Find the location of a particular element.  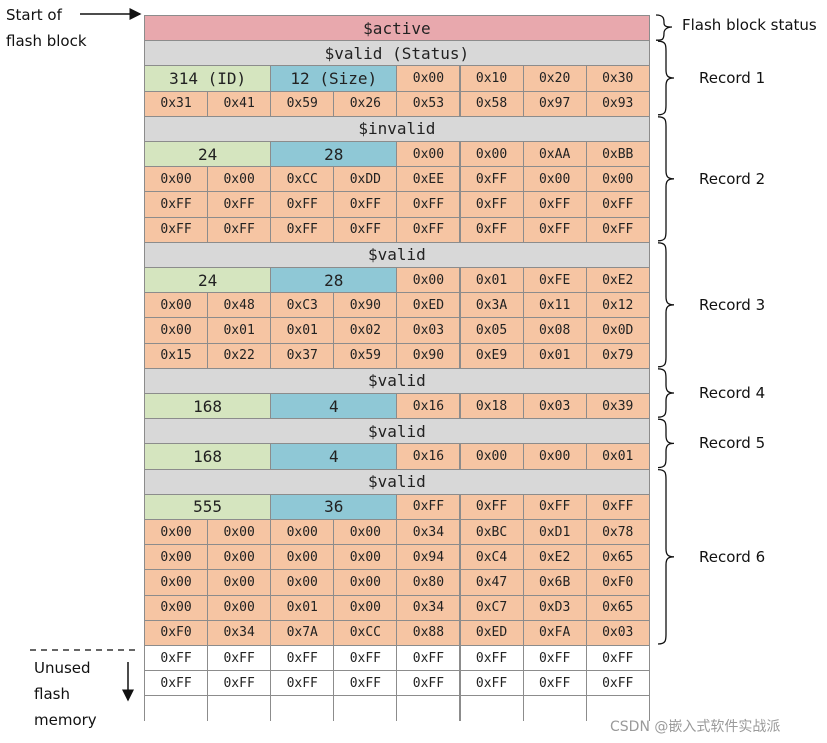

data-byte-cell: 0x05 is located at coordinates (491, 330).